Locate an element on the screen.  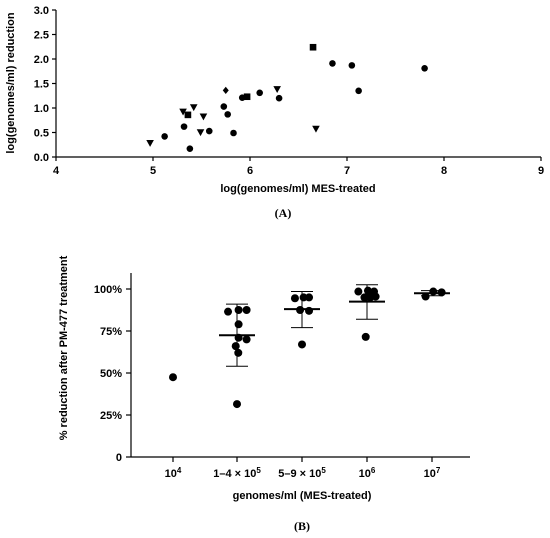
panel-a-y-tick-label: 0.5 is located at coordinates (41, 134).